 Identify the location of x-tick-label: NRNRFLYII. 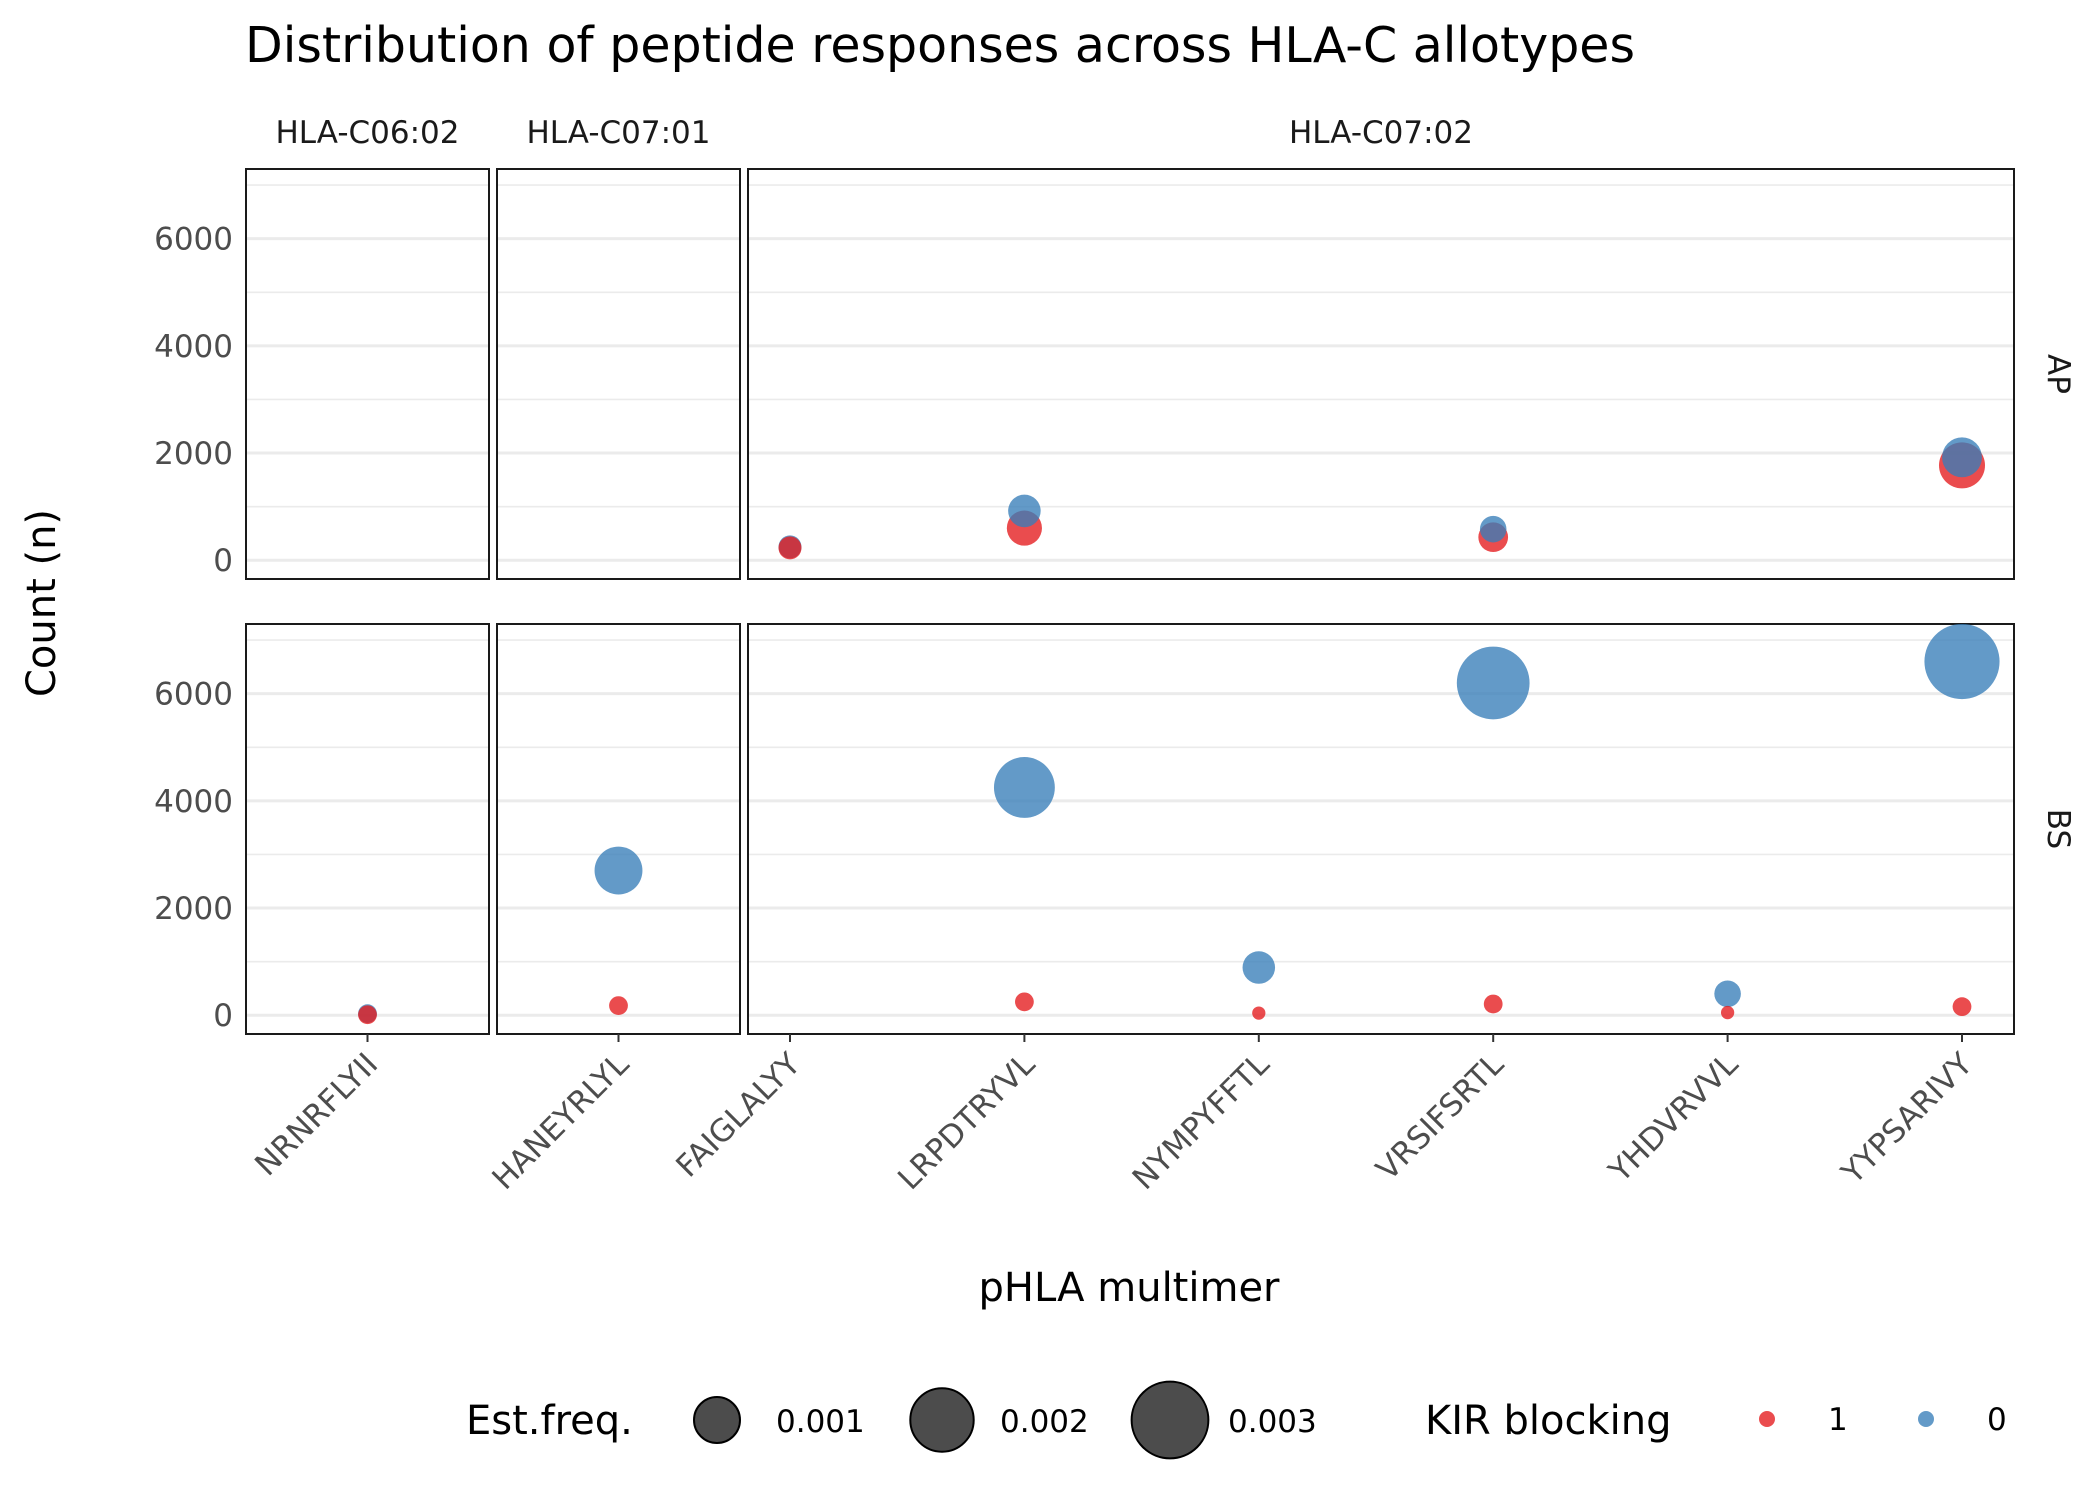
(316, 1114).